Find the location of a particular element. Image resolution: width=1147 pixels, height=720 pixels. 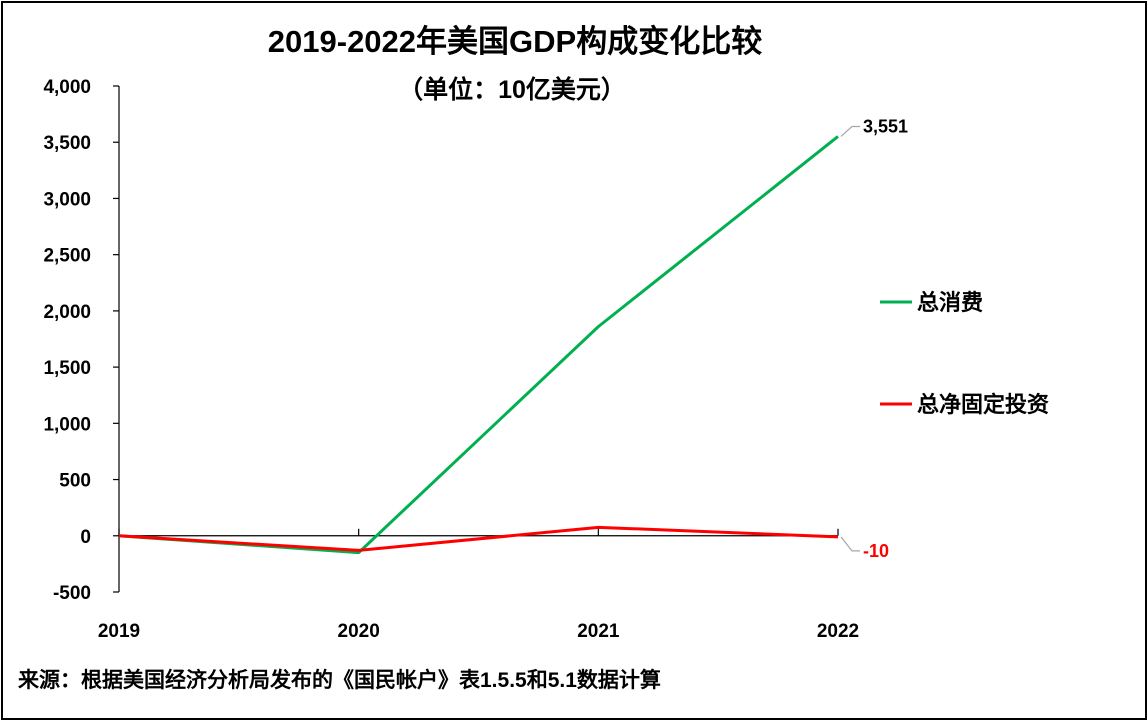

x-tick-label: 2021 is located at coordinates (598, 631).